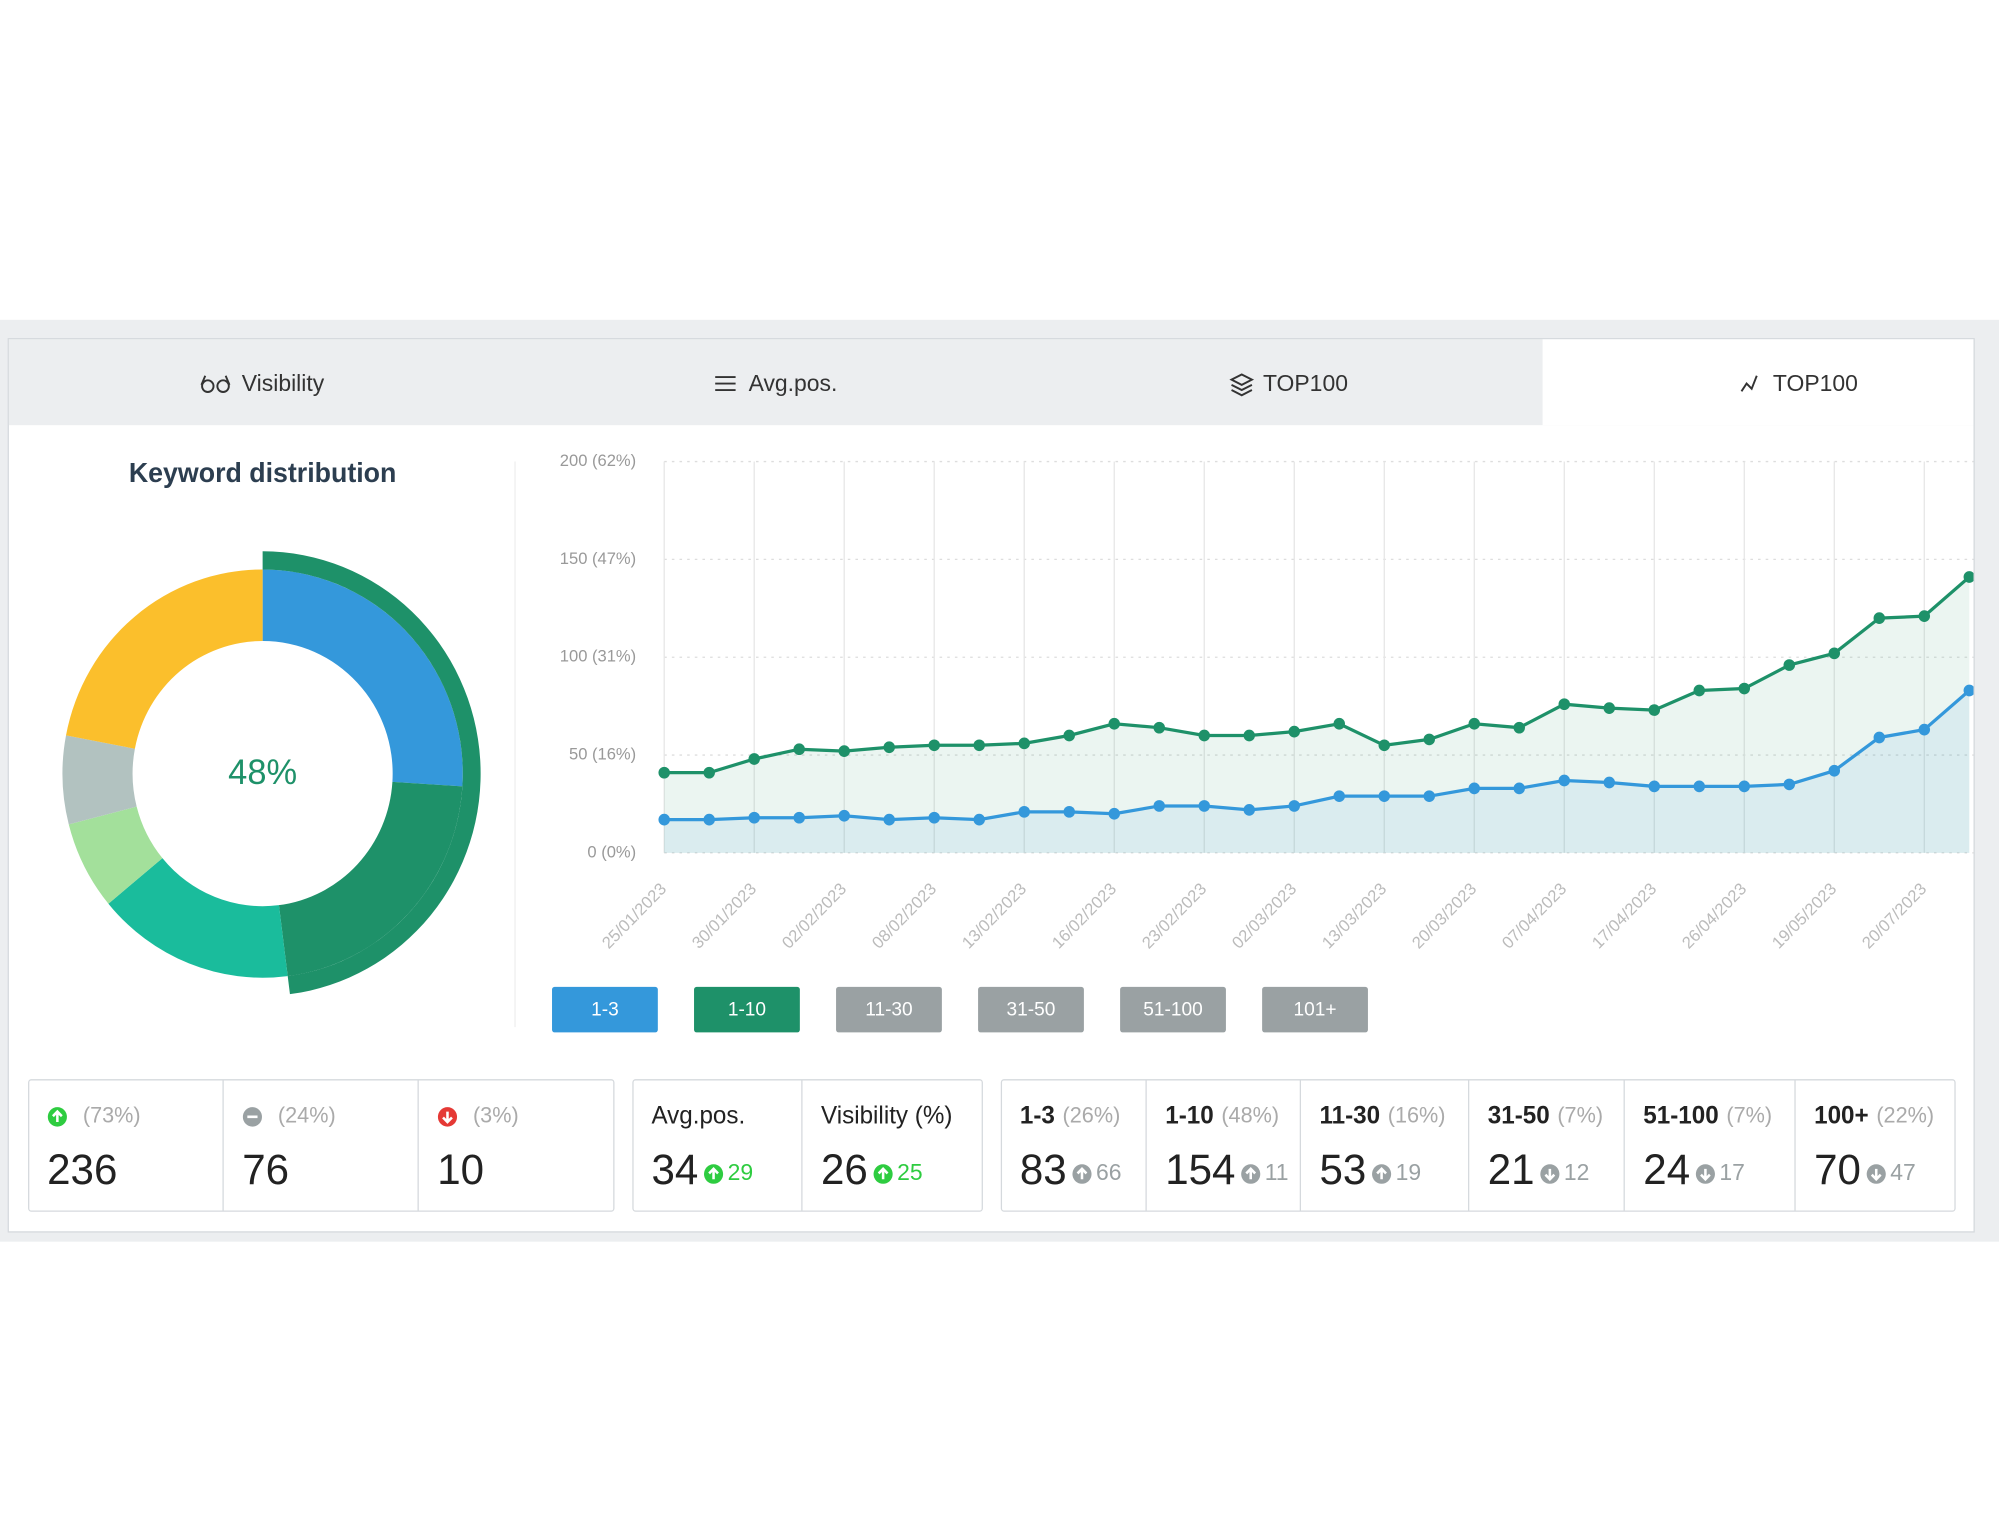  Describe the element at coordinates (112, 1114) in the screenshot. I see `stat-share: (73%)` at that location.